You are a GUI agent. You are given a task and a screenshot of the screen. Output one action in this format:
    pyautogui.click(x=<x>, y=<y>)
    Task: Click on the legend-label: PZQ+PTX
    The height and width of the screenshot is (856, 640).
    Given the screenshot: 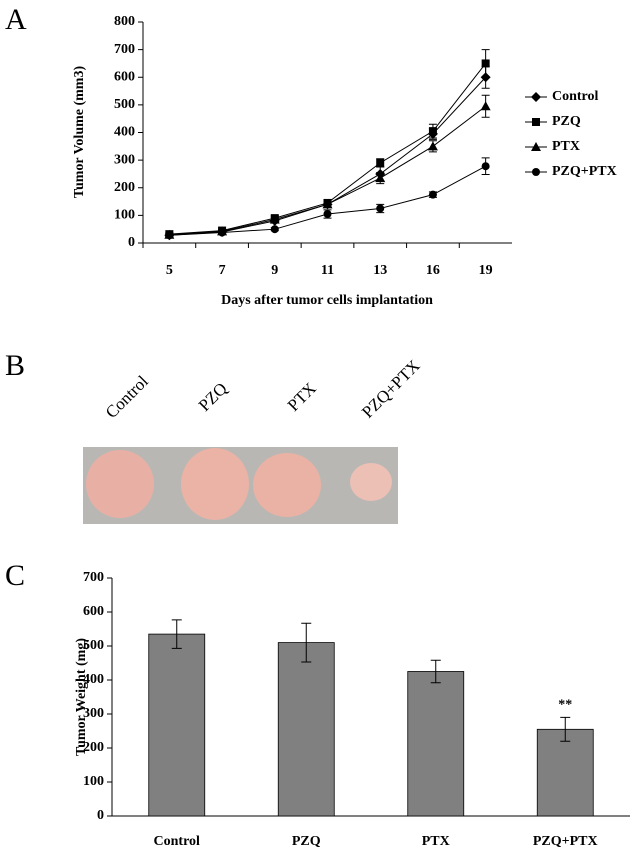 What is the action you would take?
    pyautogui.click(x=584, y=171)
    